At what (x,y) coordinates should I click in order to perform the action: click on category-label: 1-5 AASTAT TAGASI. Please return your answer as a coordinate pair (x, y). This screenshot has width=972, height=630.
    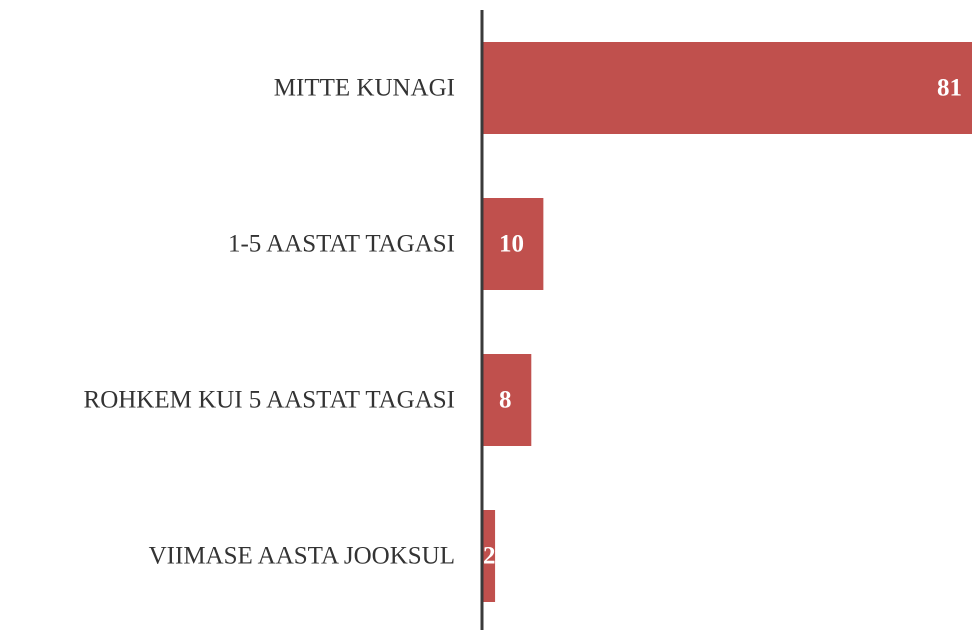
    Looking at the image, I should click on (341, 244).